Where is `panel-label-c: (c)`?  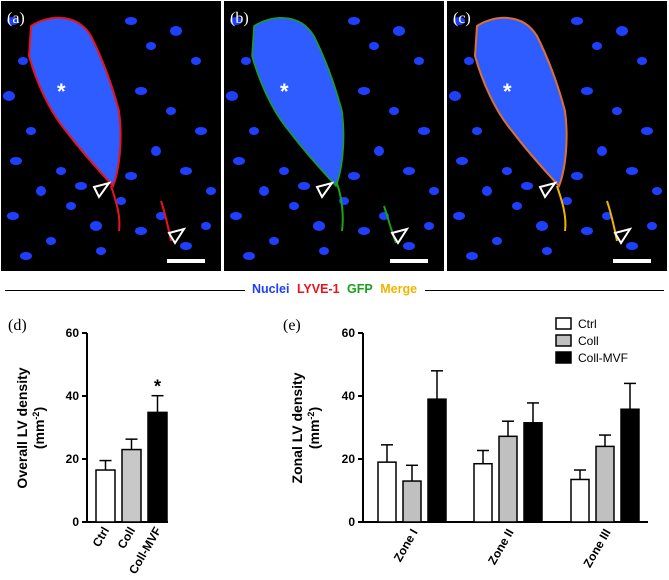 panel-label-c: (c) is located at coordinates (462, 18).